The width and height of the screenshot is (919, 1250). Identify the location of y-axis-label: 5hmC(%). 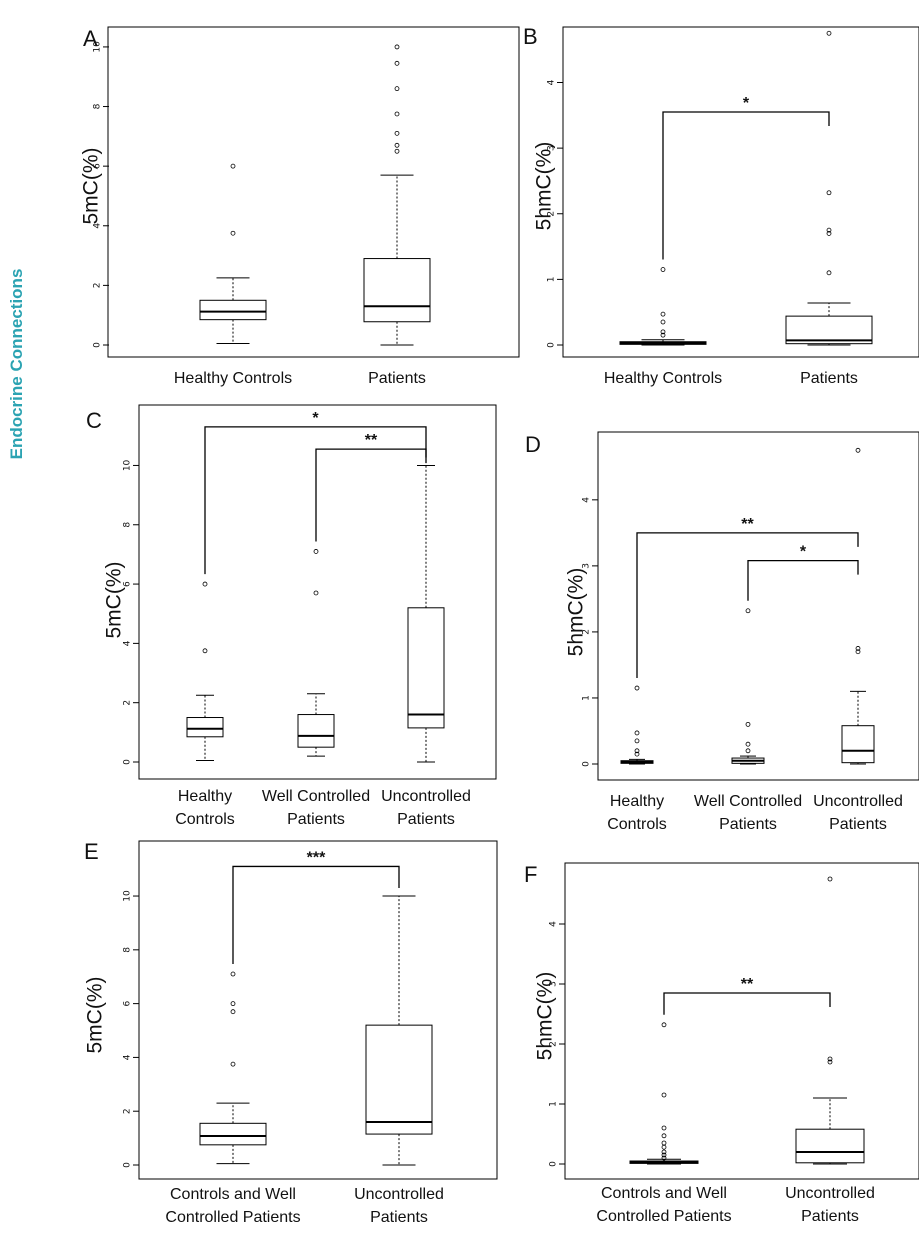
(576, 612).